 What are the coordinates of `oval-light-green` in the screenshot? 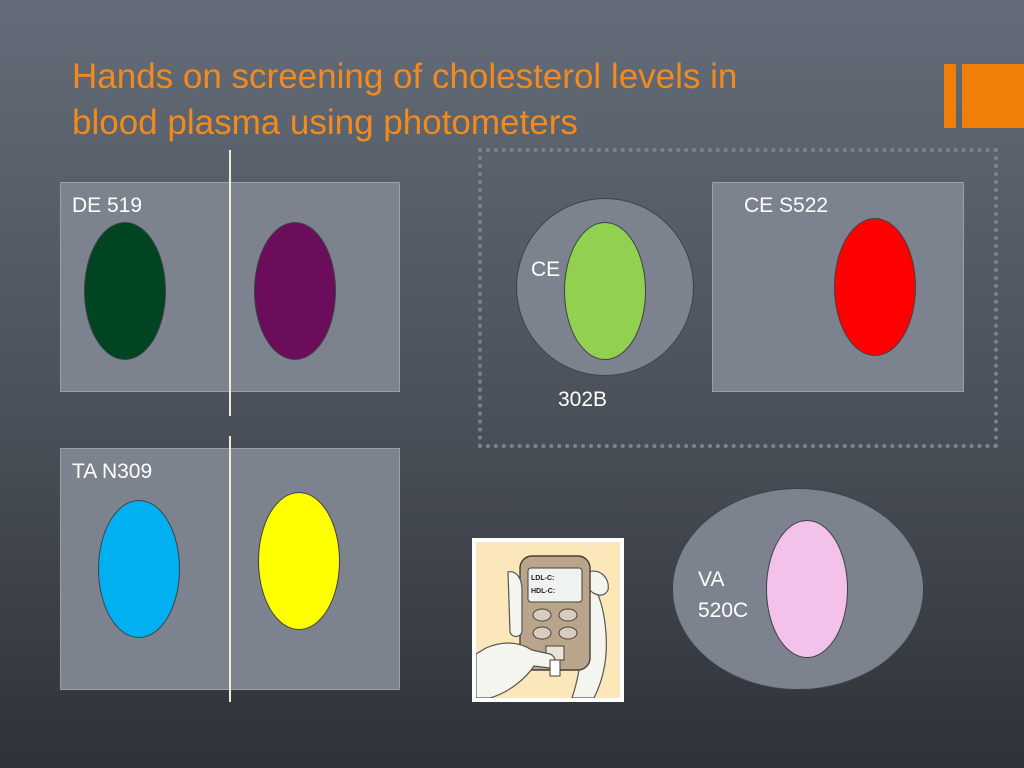 It's located at (605, 291).